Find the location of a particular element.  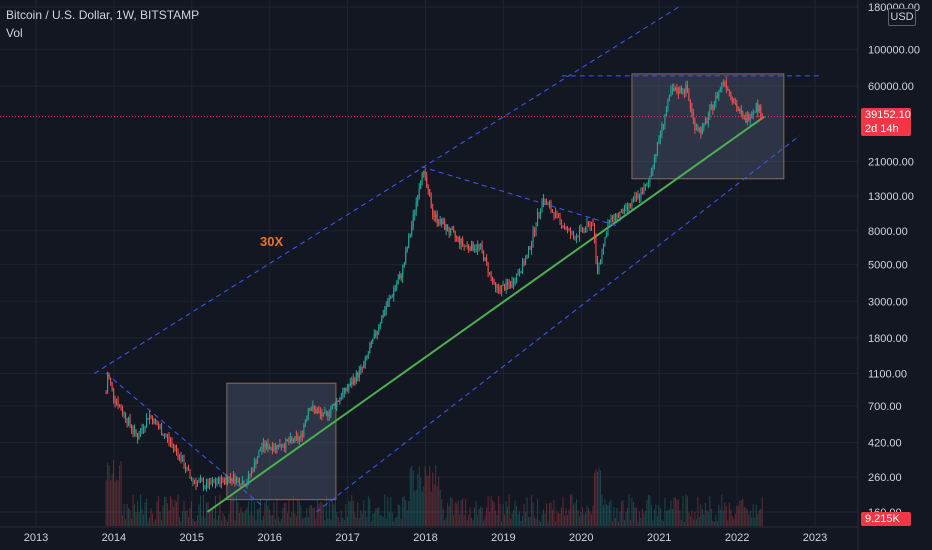

currency-selector: USD is located at coordinates (902, 17).